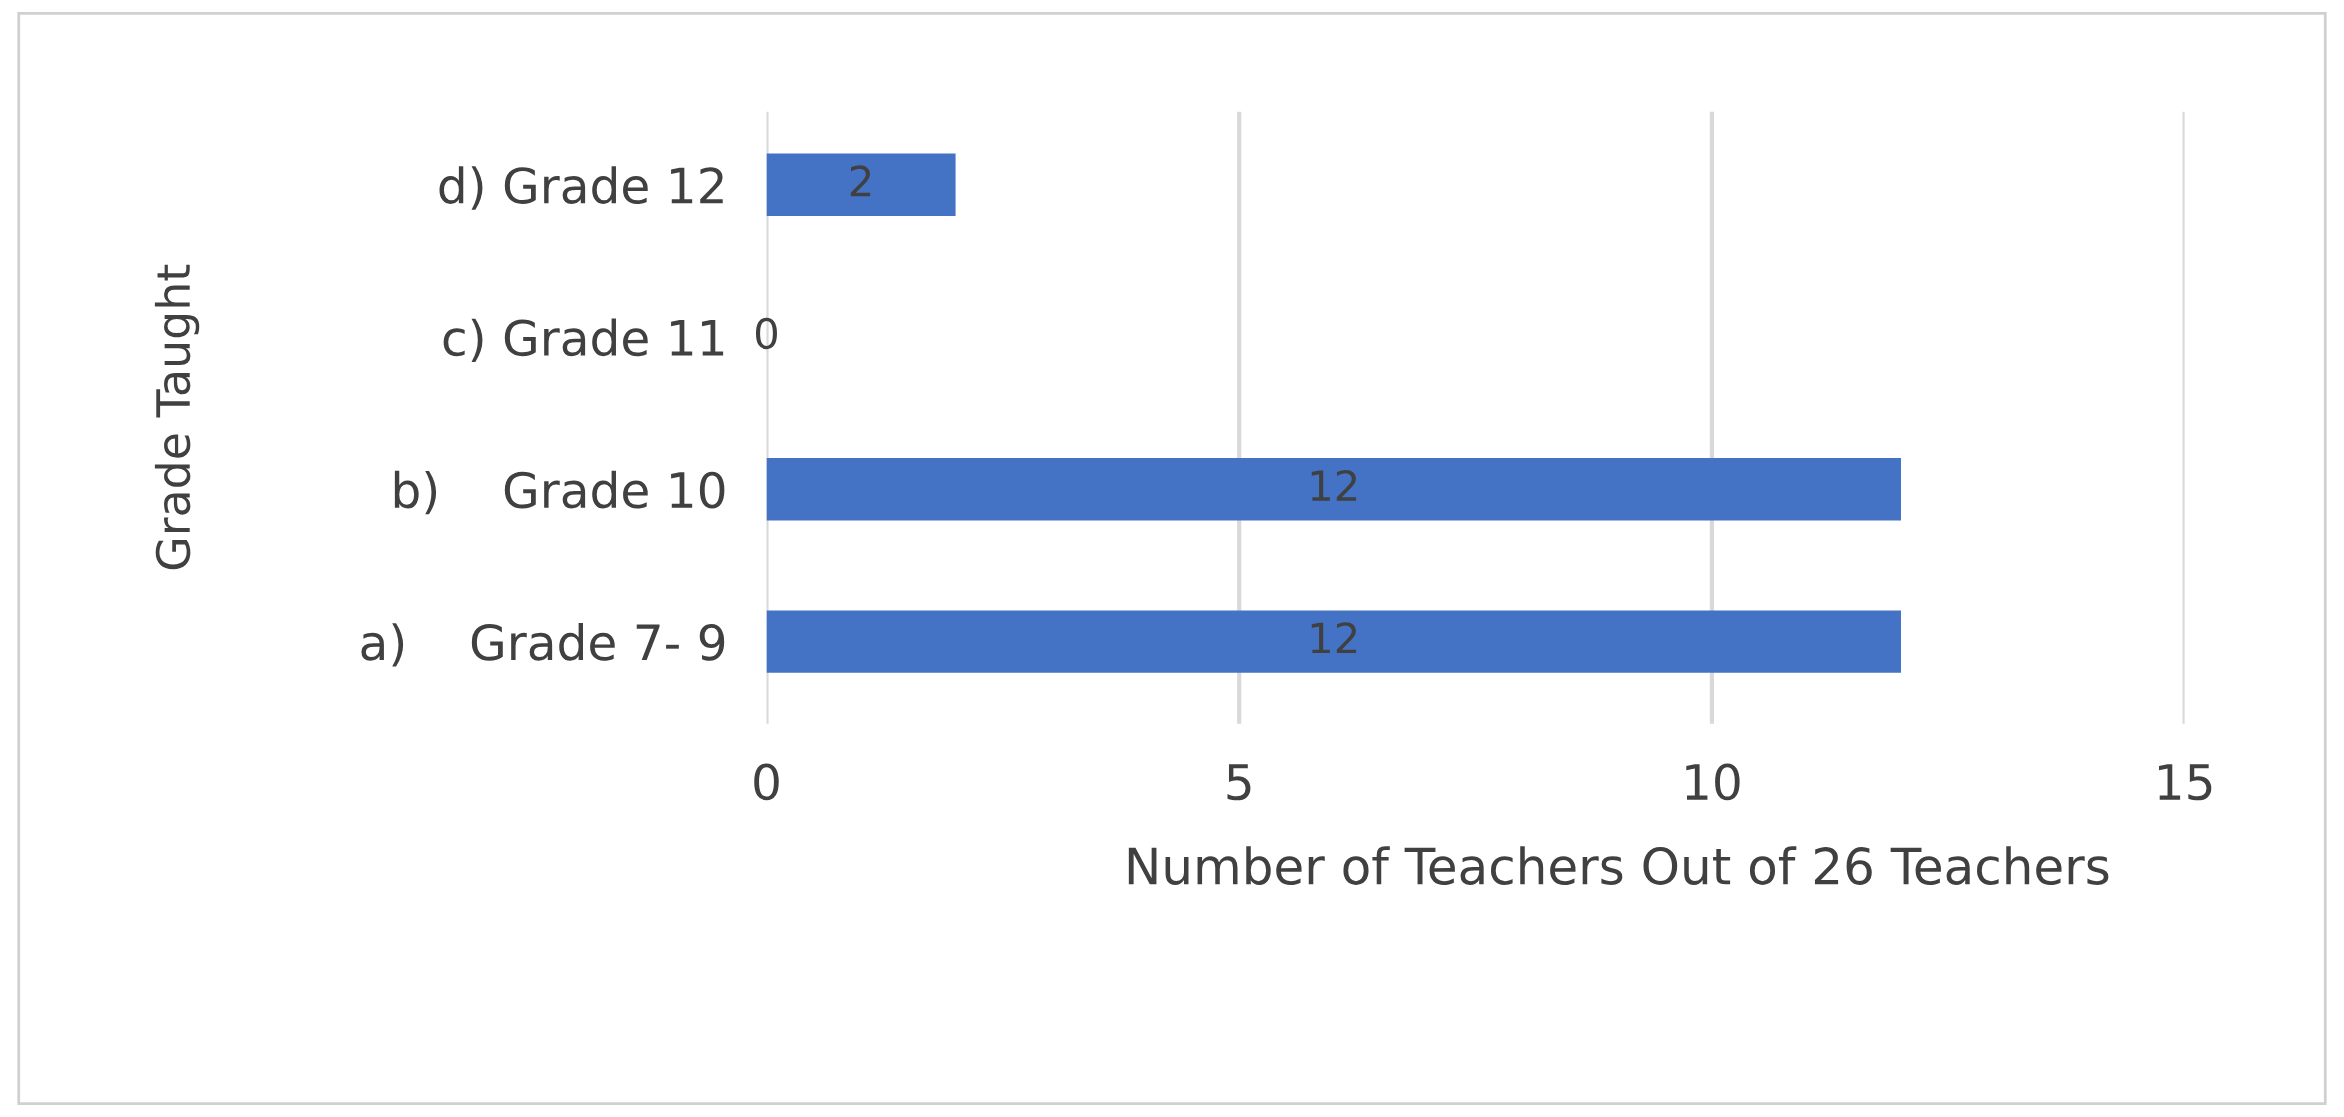 The width and height of the screenshot is (2344, 1117). I want to click on data-label: 2, so click(860, 181).